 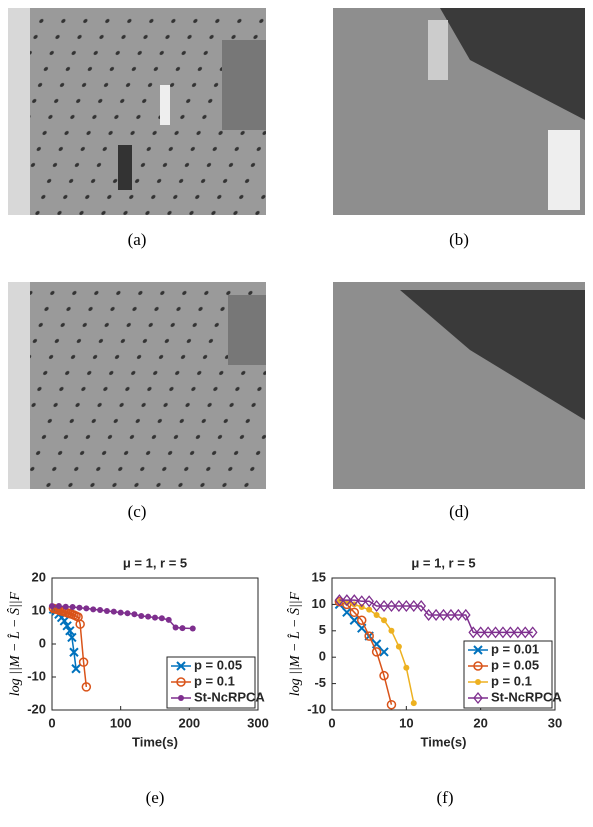 I want to click on caption: (f), so click(x=445, y=797).